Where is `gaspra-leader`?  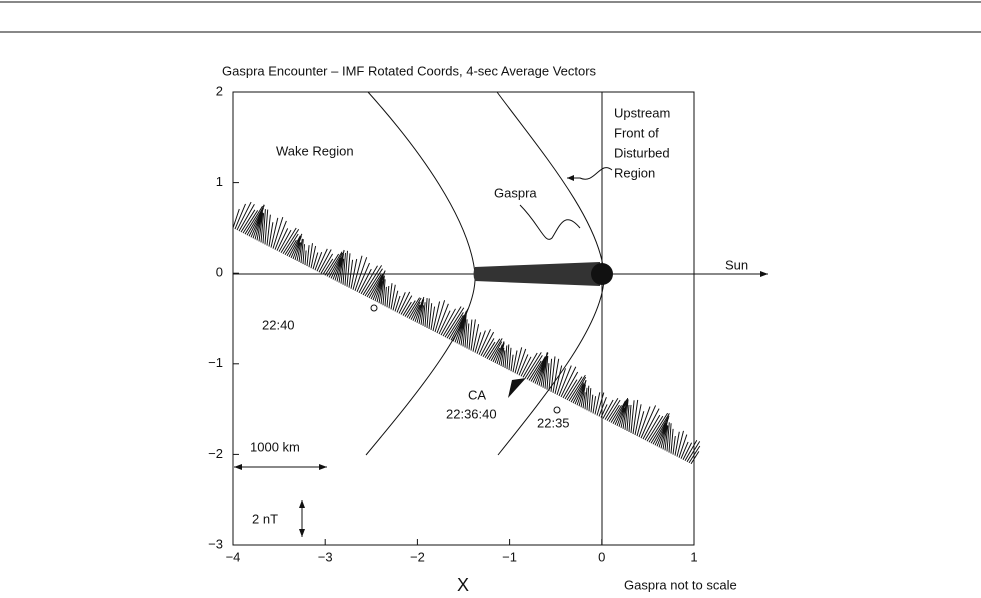
gaspra-leader is located at coordinates (550, 222).